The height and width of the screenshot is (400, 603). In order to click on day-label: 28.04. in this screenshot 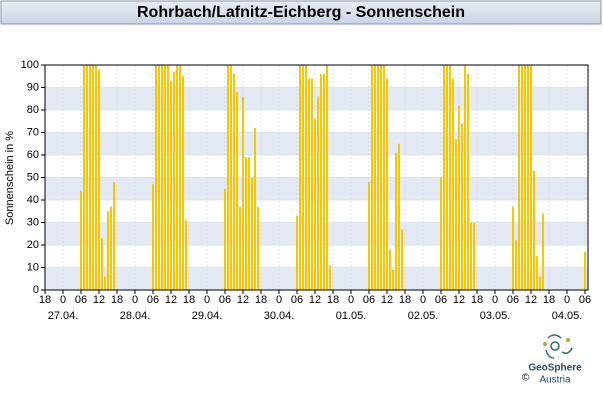, I will do `click(135, 316)`.